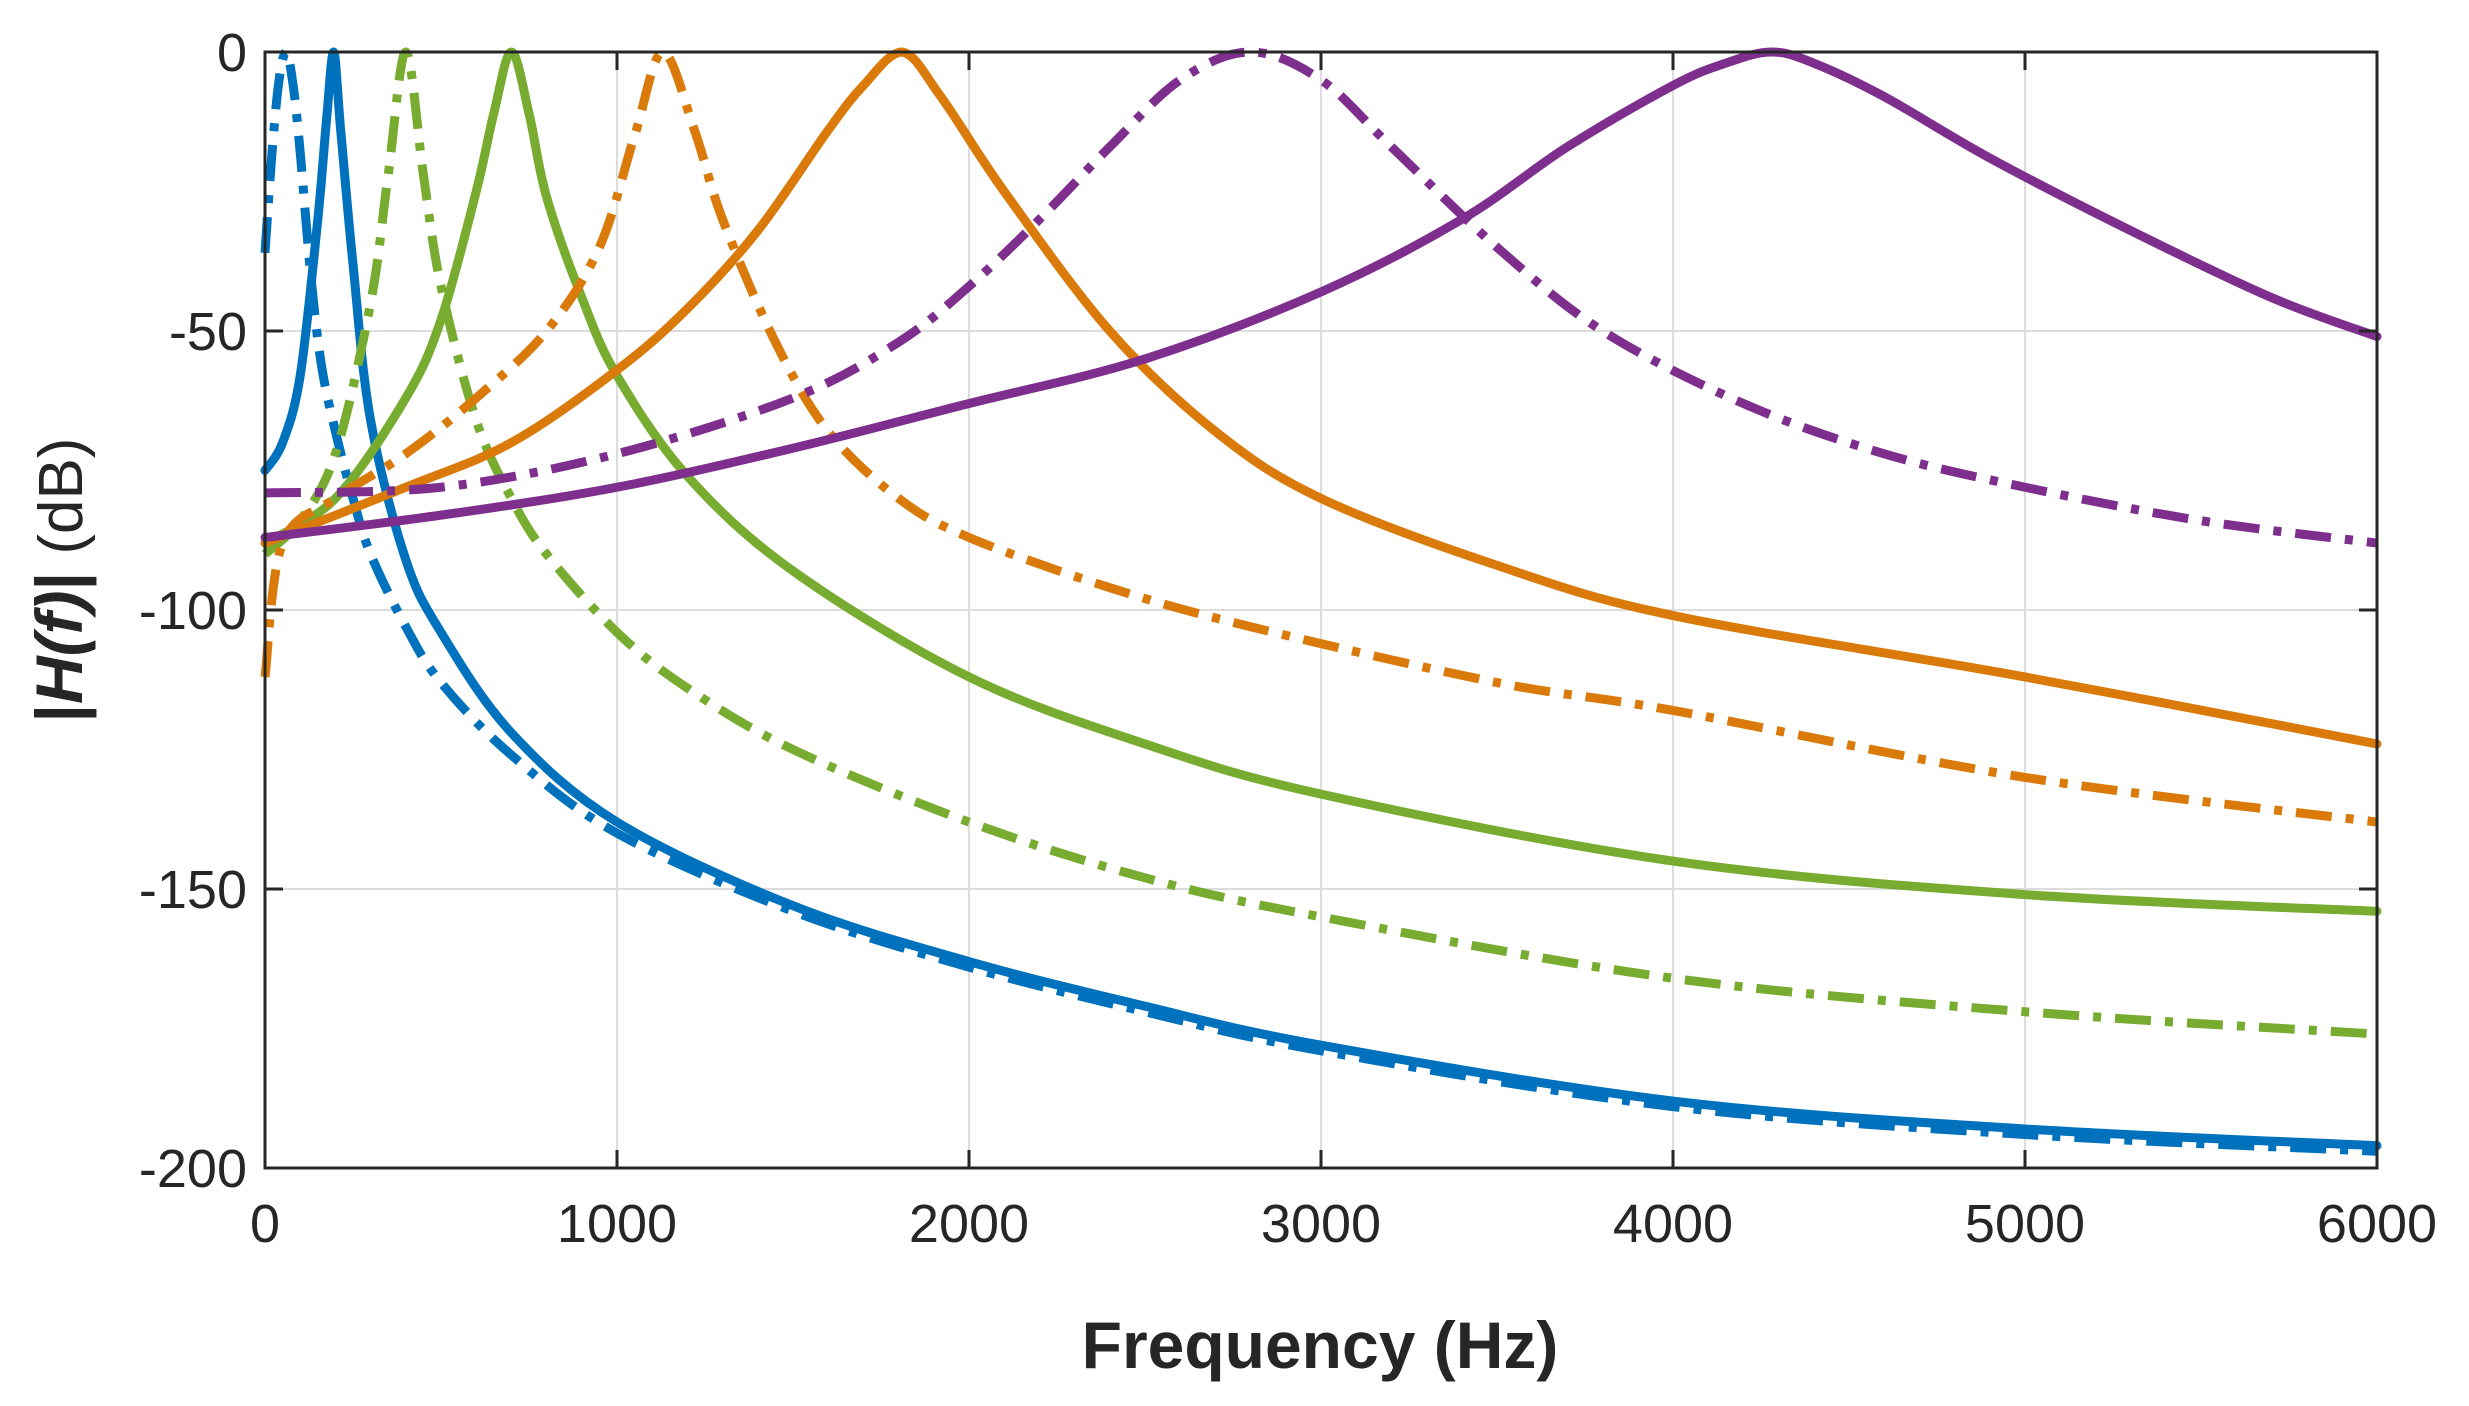 Image resolution: width=2469 pixels, height=1406 pixels. Describe the element at coordinates (969, 1224) in the screenshot. I see `x-tick-label: 2000` at that location.